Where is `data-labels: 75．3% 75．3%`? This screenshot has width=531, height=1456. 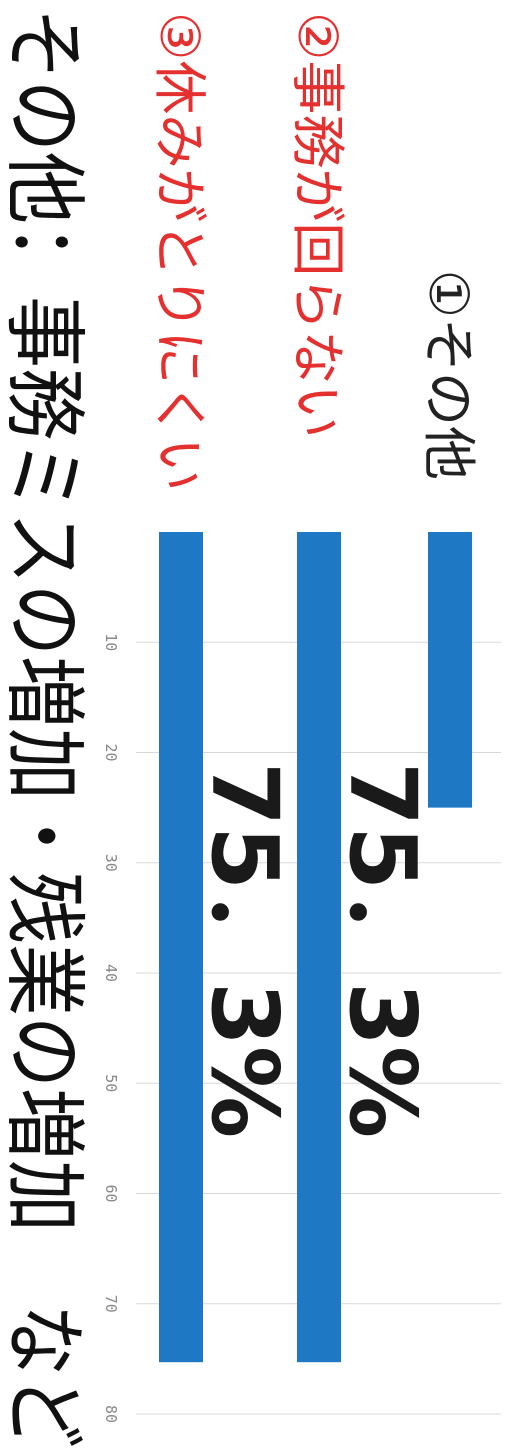
data-labels: 75．3% 75．3% is located at coordinates (313, 950).